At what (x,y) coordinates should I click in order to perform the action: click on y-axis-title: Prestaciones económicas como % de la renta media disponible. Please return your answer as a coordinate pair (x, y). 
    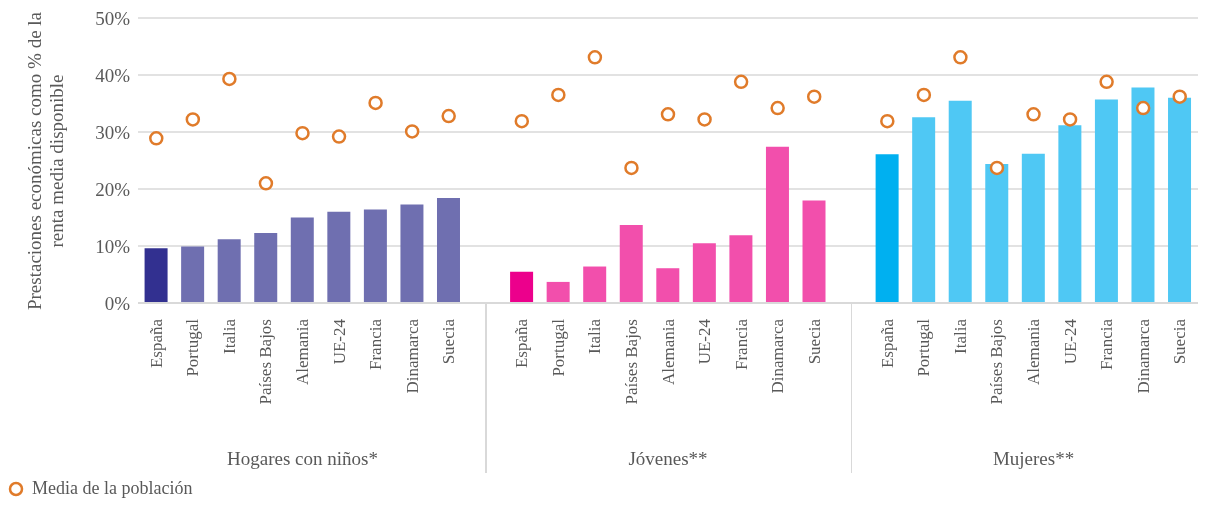
    Looking at the image, I should click on (46, 160).